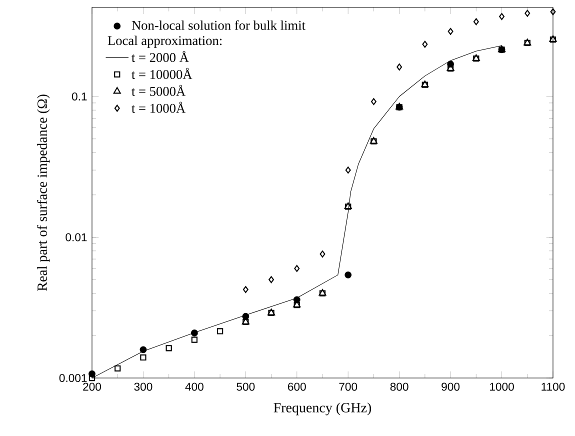 This screenshot has width=575, height=436. I want to click on x-tick-label: 500, so click(245, 386).